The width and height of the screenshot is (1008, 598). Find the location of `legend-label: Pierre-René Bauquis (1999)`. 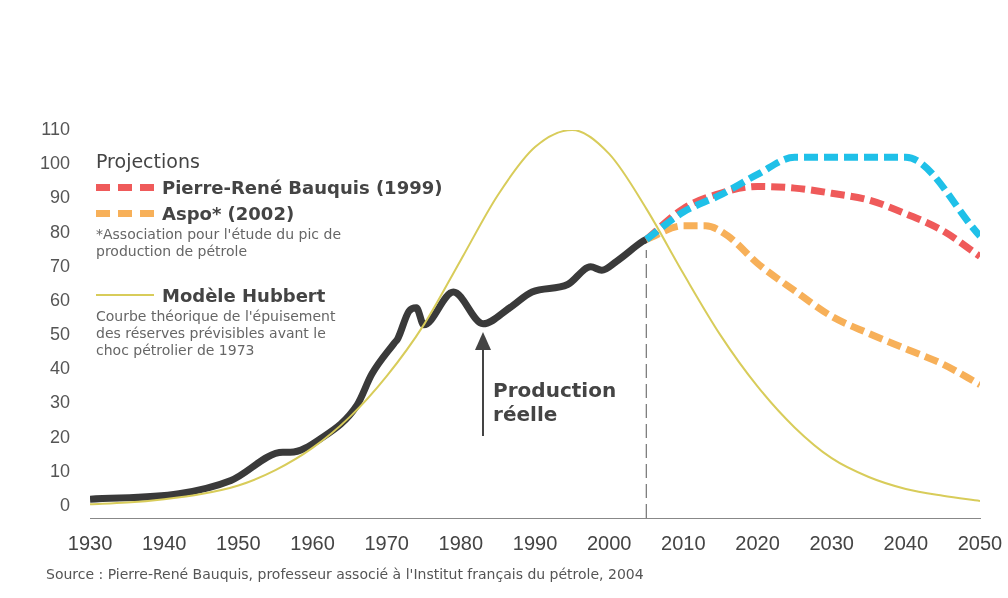

legend-label: Pierre-René Bauquis (1999) is located at coordinates (302, 187).